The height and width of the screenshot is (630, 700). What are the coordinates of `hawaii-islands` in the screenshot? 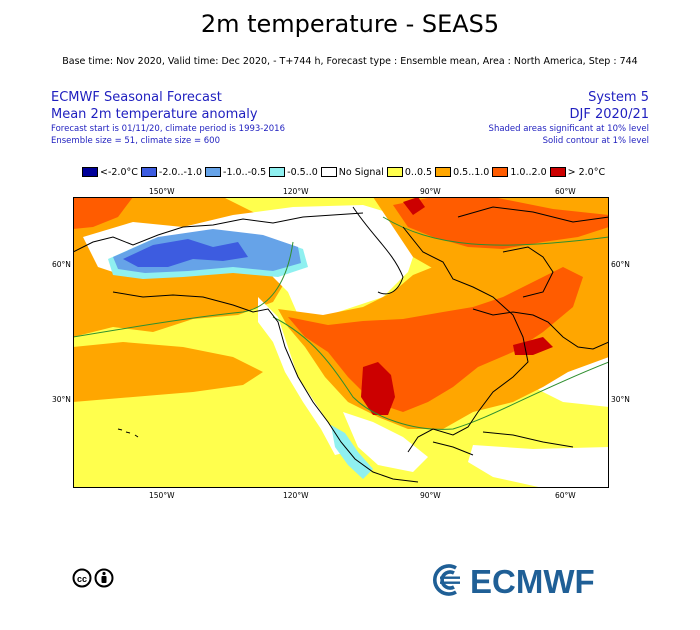 It's located at (128, 433).